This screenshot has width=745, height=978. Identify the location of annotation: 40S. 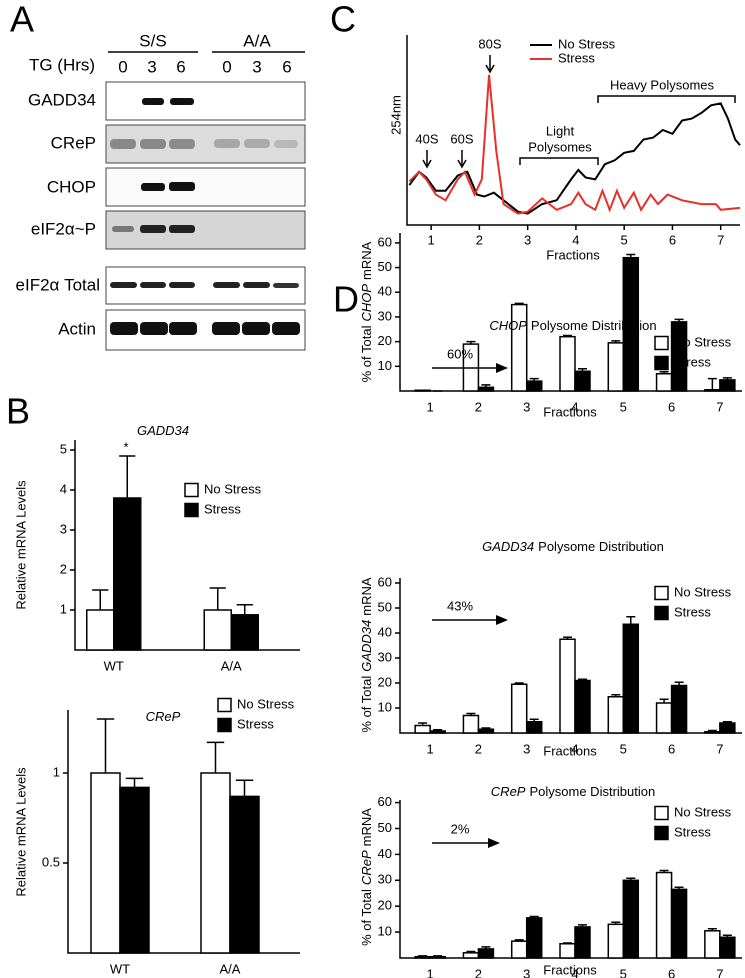
(426, 138).